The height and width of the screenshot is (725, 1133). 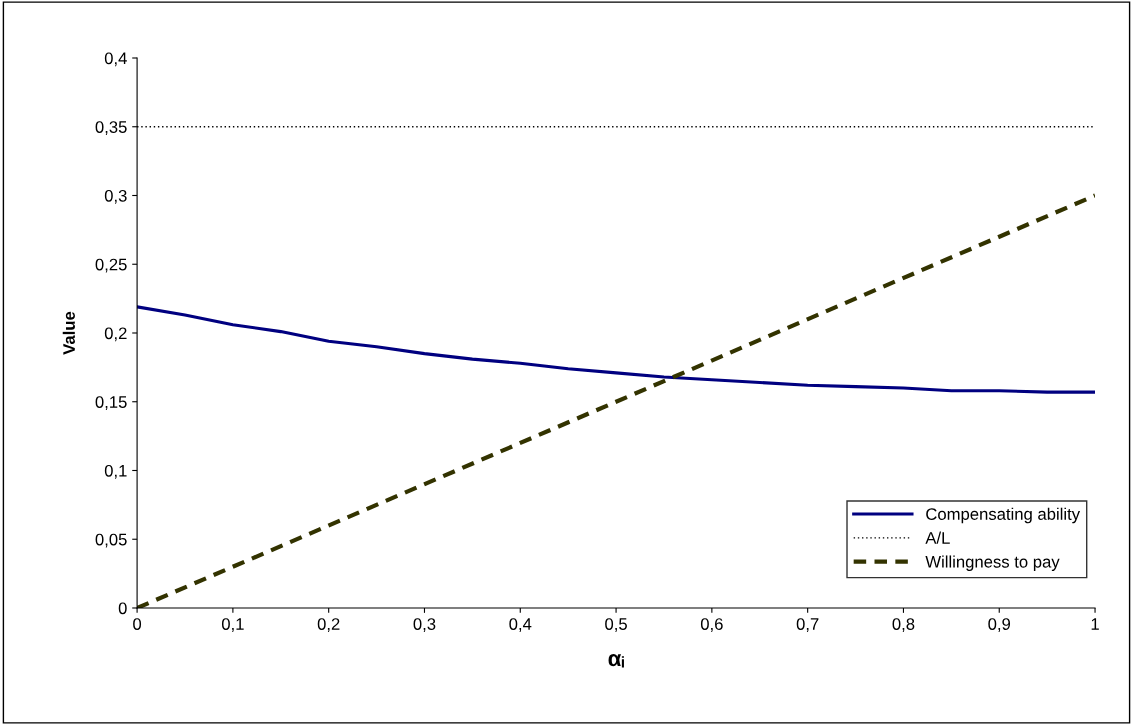 I want to click on legend-label: A/L, so click(x=937, y=537).